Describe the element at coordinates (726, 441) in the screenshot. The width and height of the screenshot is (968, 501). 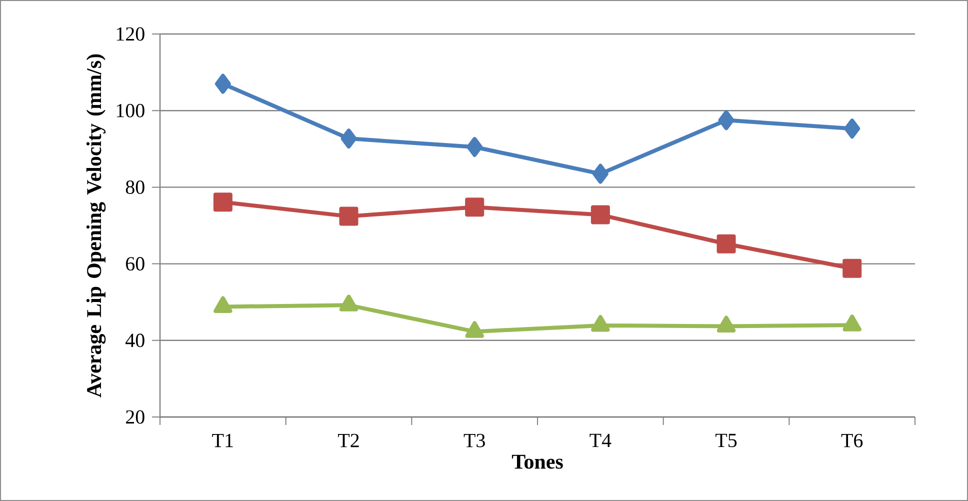
I see `x-tick-label: T5` at that location.